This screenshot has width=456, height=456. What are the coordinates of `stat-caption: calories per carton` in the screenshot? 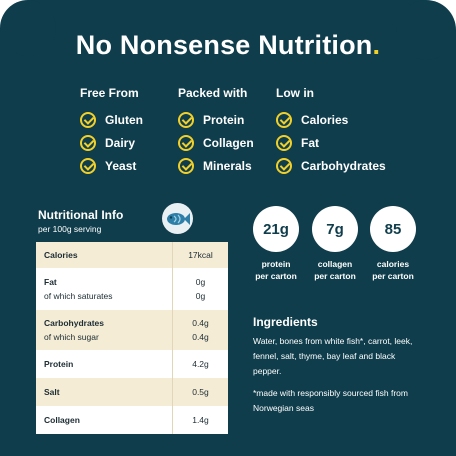 It's located at (393, 270).